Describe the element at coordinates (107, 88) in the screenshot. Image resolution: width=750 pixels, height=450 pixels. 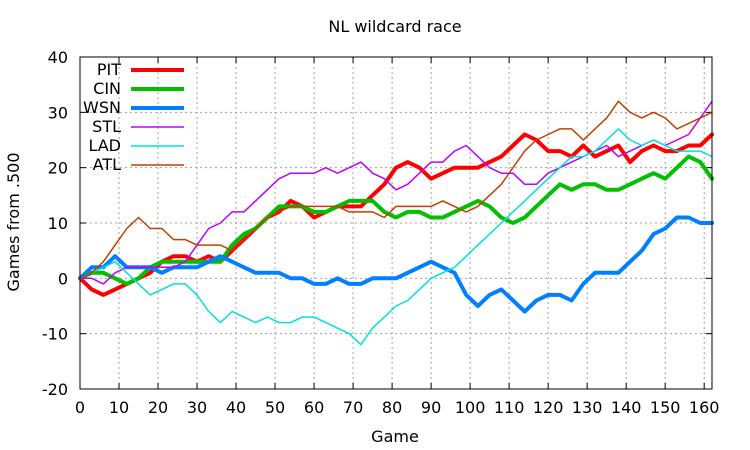
I see `legend-label-cin: CIN` at that location.